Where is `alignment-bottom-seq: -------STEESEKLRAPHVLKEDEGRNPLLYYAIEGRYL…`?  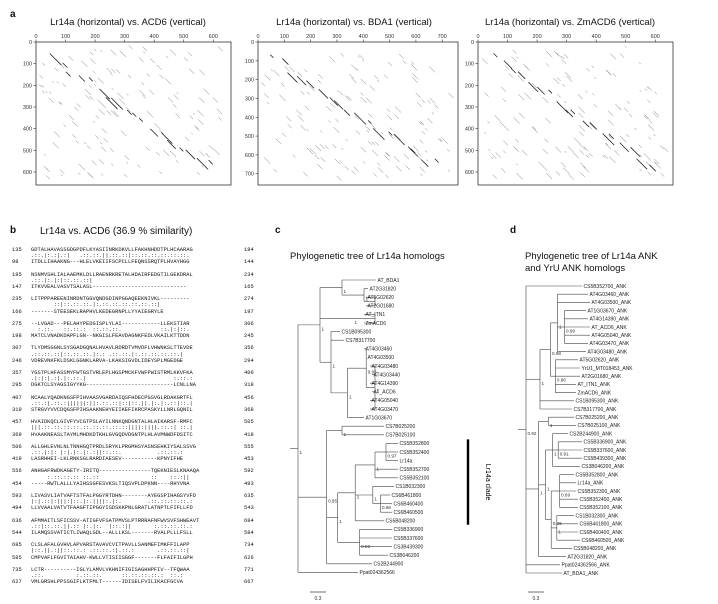 alignment-bottom-seq: -------STEESEKLRAPHVLKEDEGRNPLLYYAIEGRYL… is located at coordinates (97, 311).